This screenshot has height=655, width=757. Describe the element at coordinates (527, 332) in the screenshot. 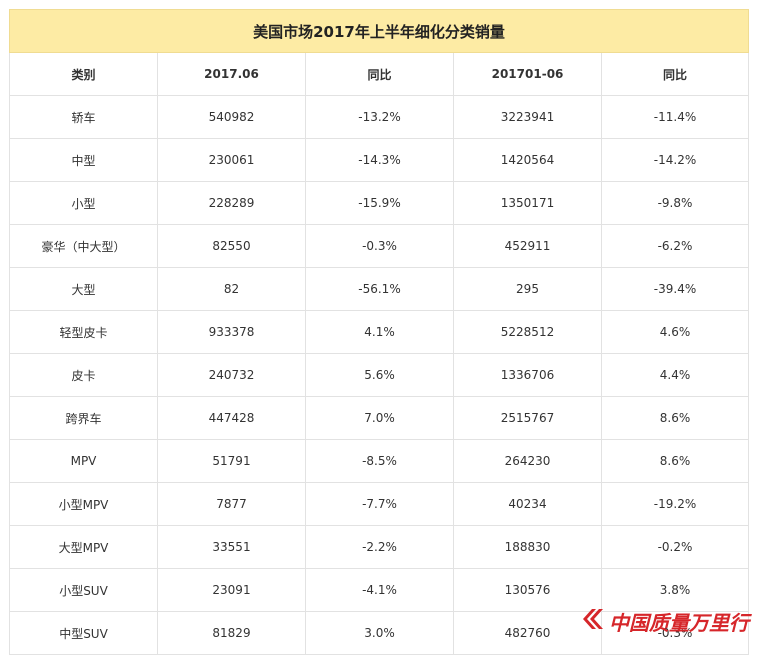

I see `cell-h1-sales: 5228512` at that location.